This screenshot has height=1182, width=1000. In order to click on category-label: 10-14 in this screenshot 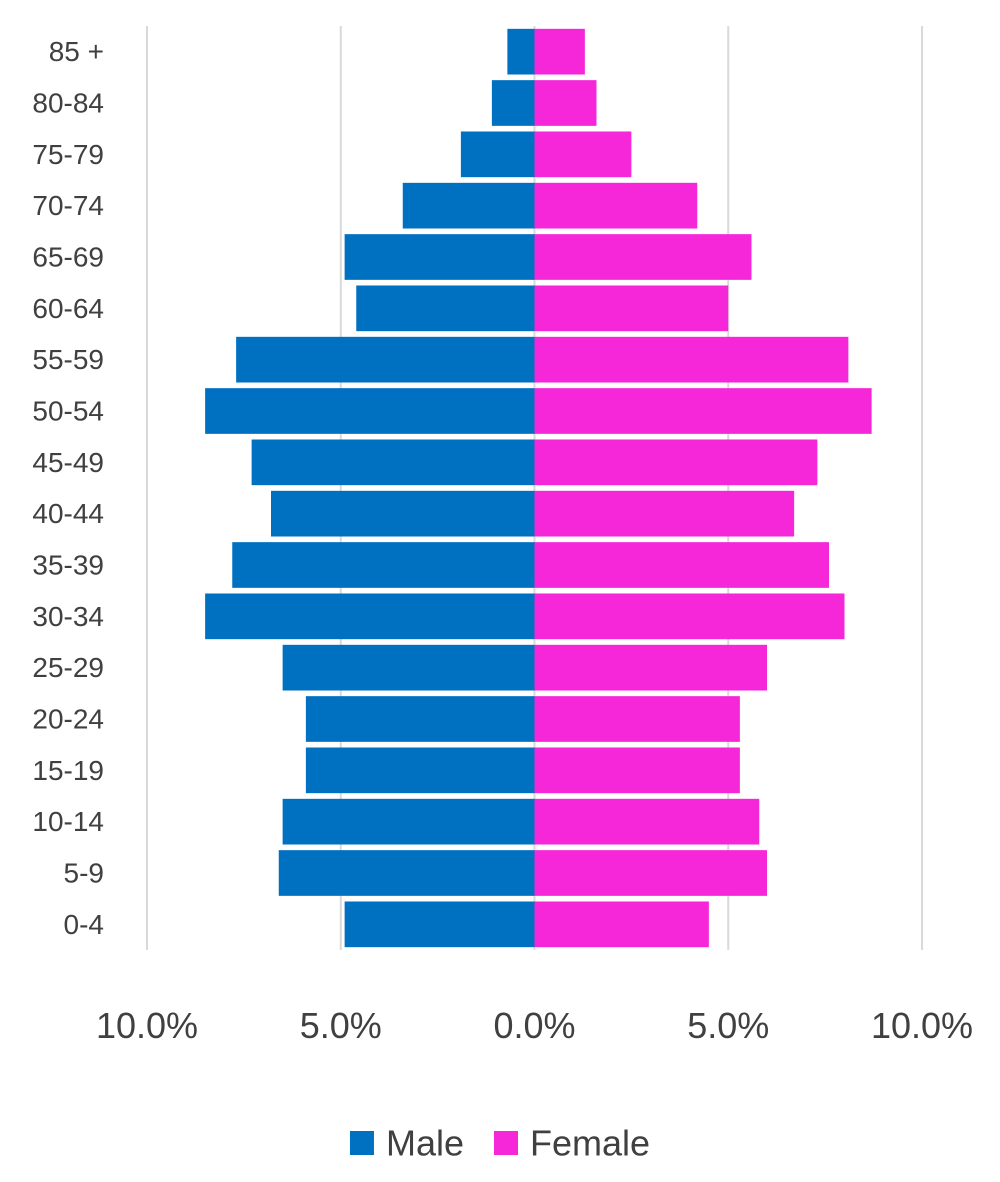, I will do `click(68, 821)`.